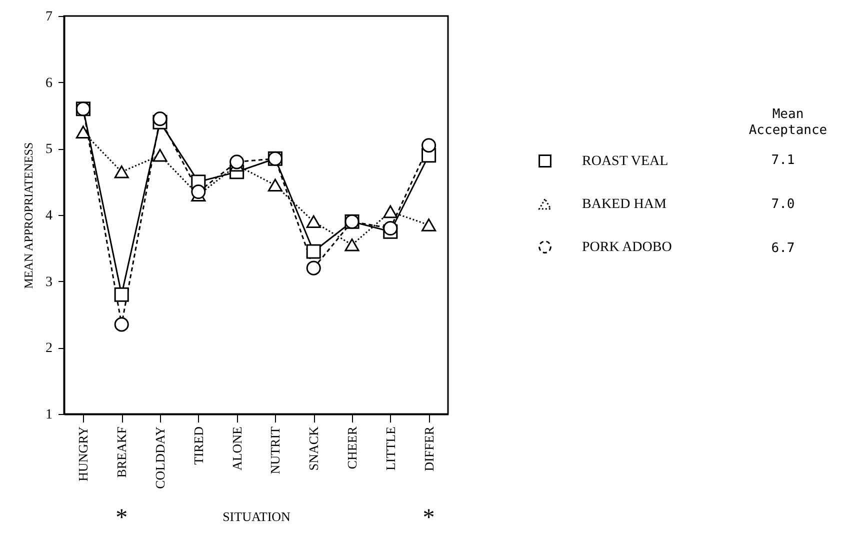 The height and width of the screenshot is (541, 858). What do you see at coordinates (314, 448) in the screenshot?
I see `x-tick-label: SNACK` at bounding box center [314, 448].